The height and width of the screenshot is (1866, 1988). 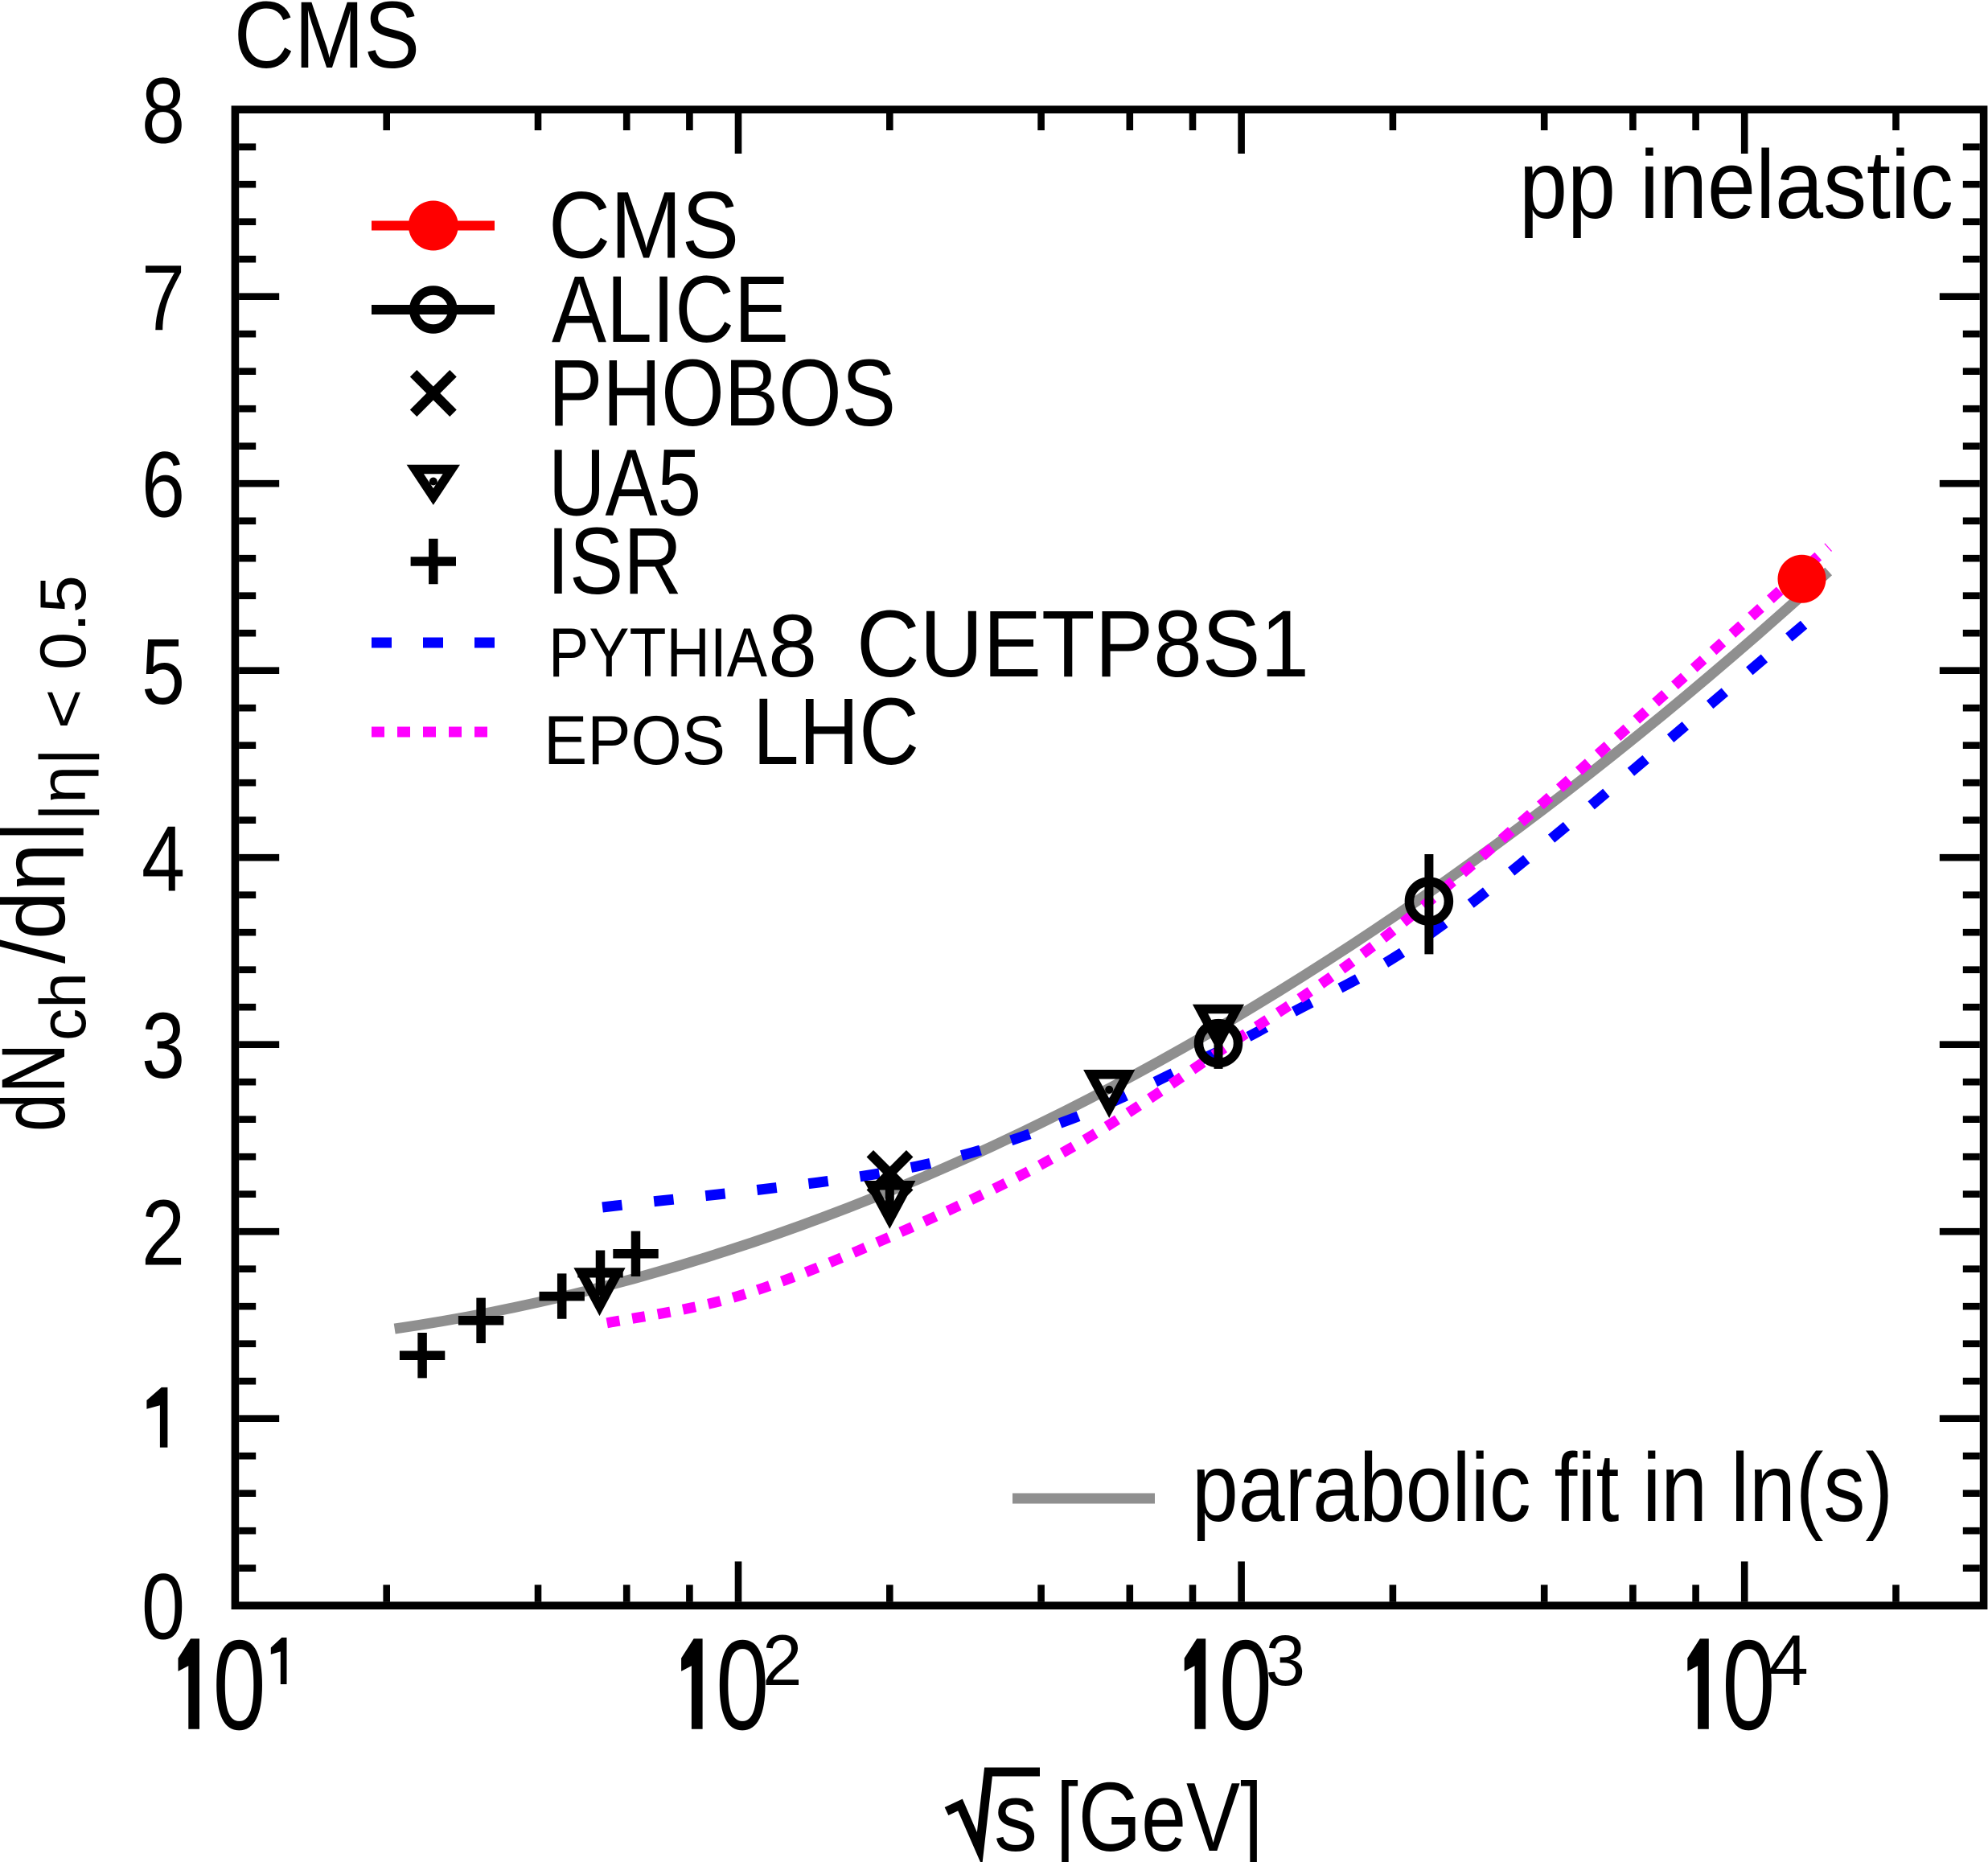 What do you see at coordinates (1159, 1812) in the screenshot?
I see `svg-text: [GeV]` at bounding box center [1159, 1812].